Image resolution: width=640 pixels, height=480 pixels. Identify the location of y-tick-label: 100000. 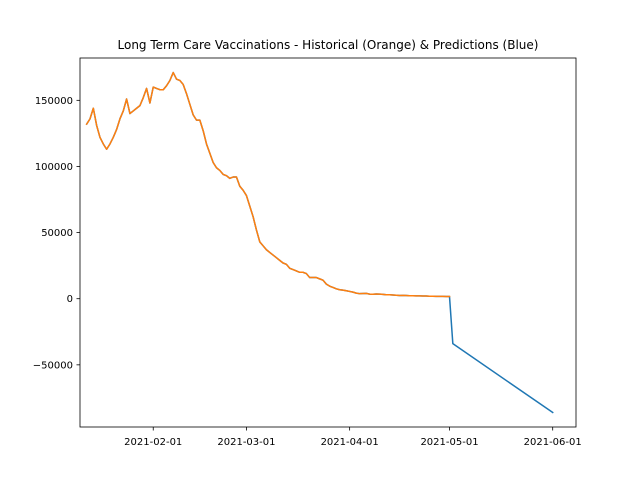
(54, 167).